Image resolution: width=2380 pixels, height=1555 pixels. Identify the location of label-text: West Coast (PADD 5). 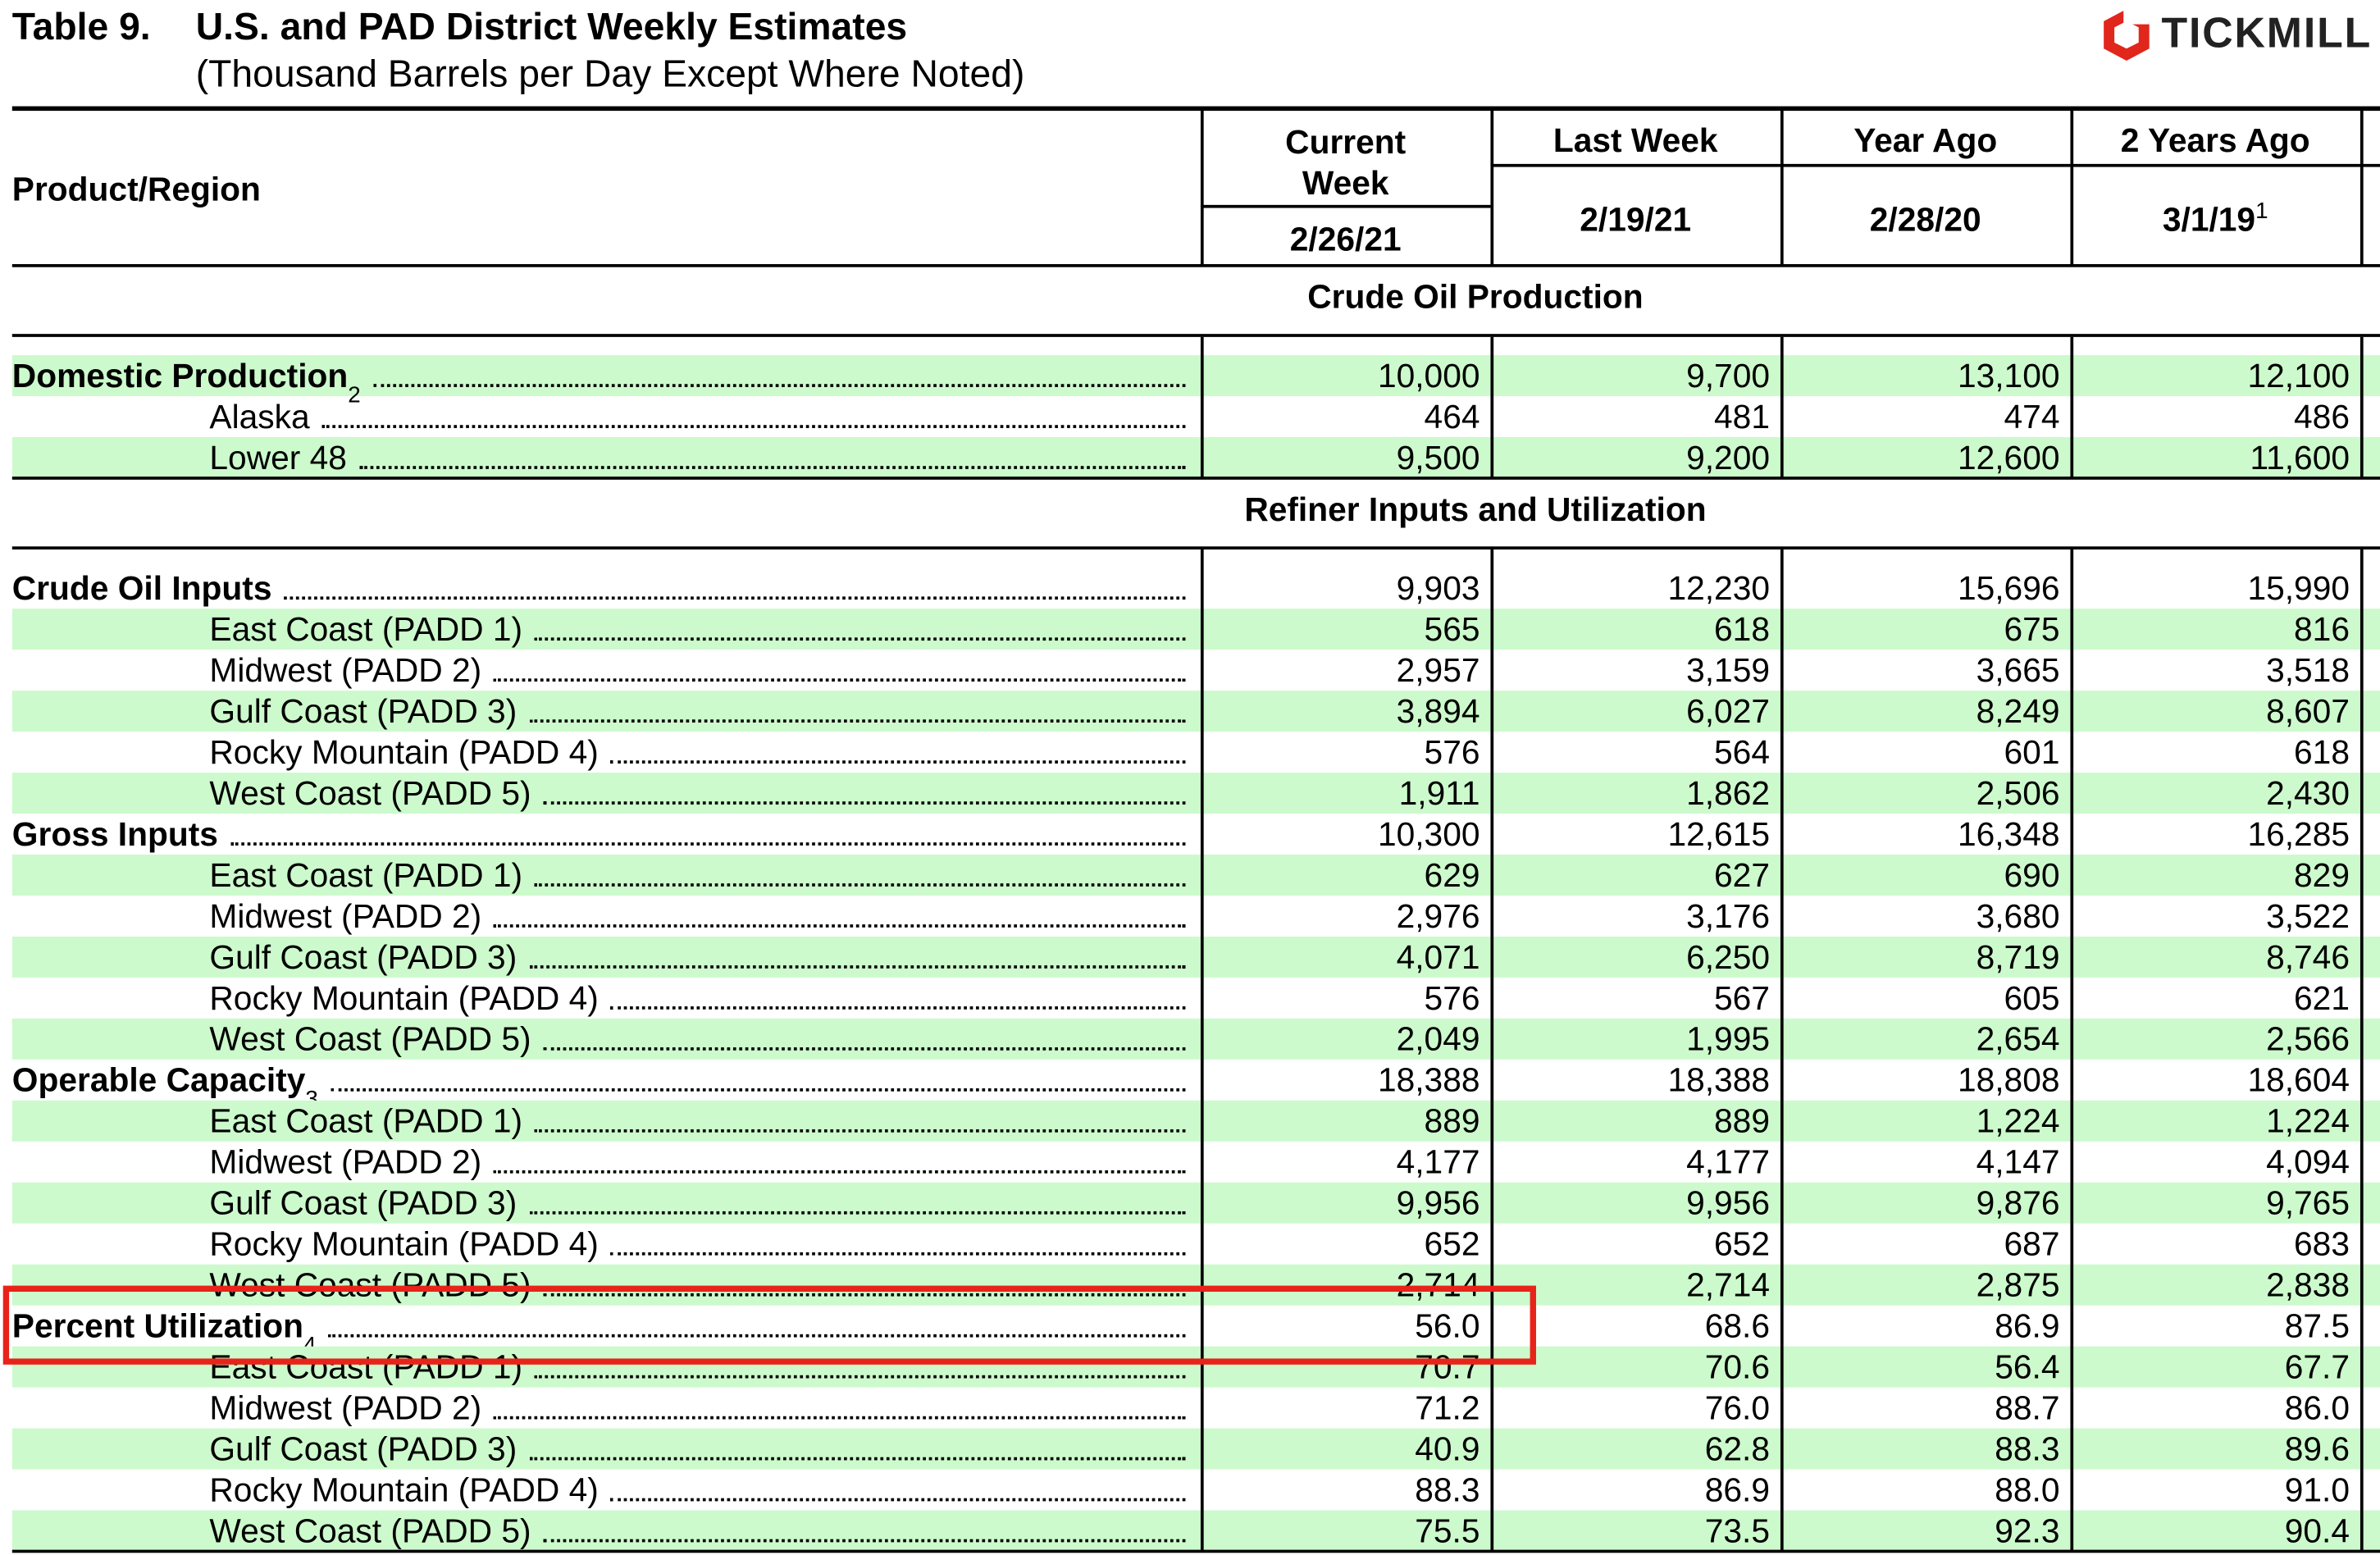
(370, 1284).